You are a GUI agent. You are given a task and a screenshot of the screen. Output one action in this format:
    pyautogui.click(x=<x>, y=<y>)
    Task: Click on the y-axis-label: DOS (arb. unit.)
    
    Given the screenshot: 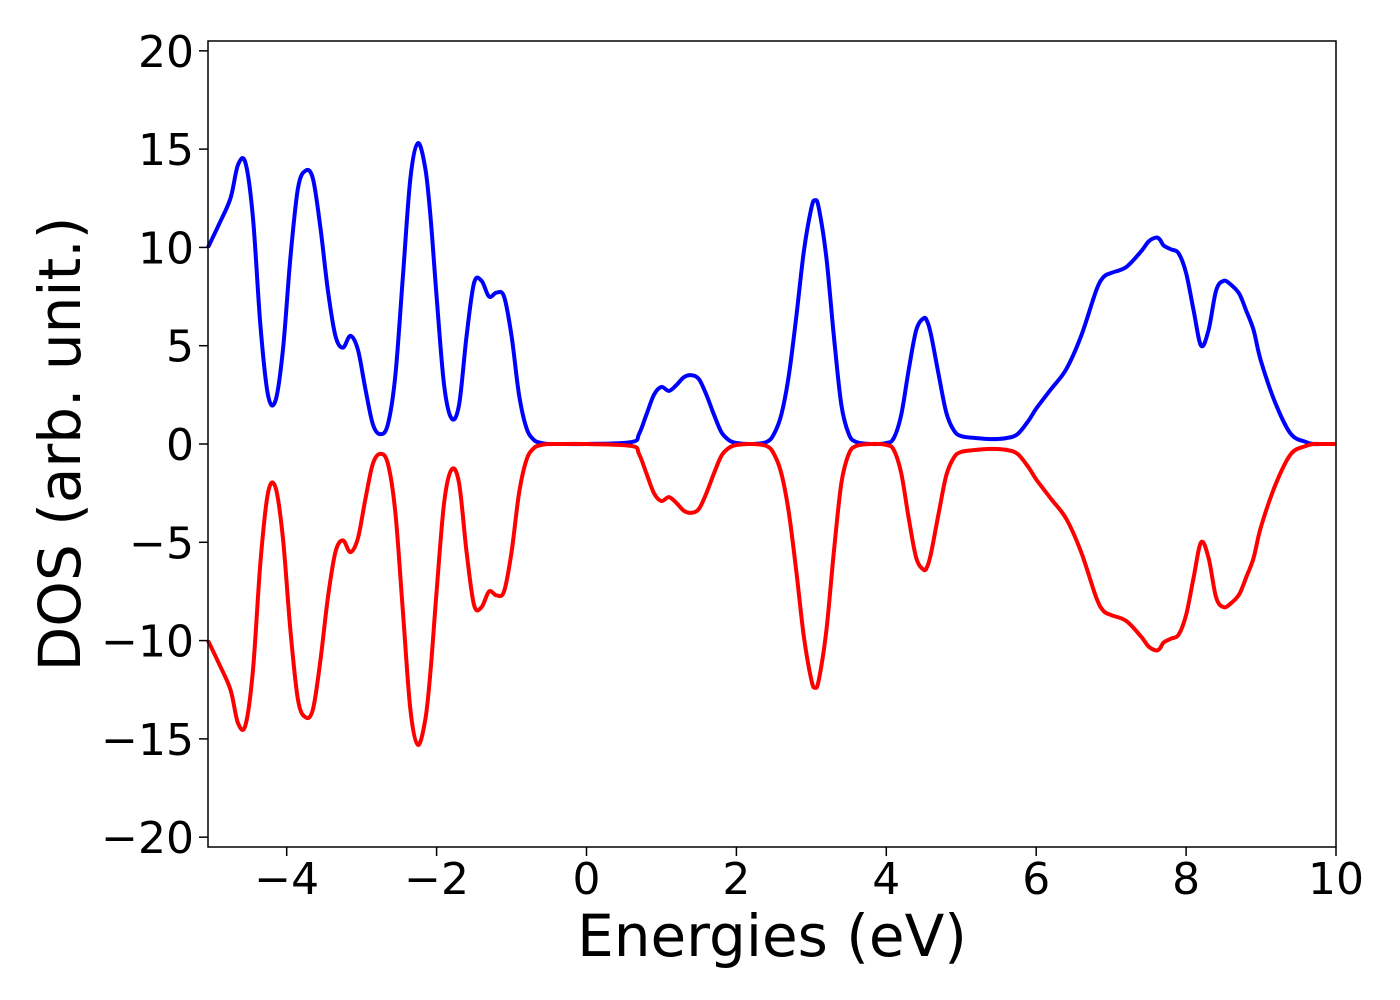 What is the action you would take?
    pyautogui.click(x=60, y=444)
    